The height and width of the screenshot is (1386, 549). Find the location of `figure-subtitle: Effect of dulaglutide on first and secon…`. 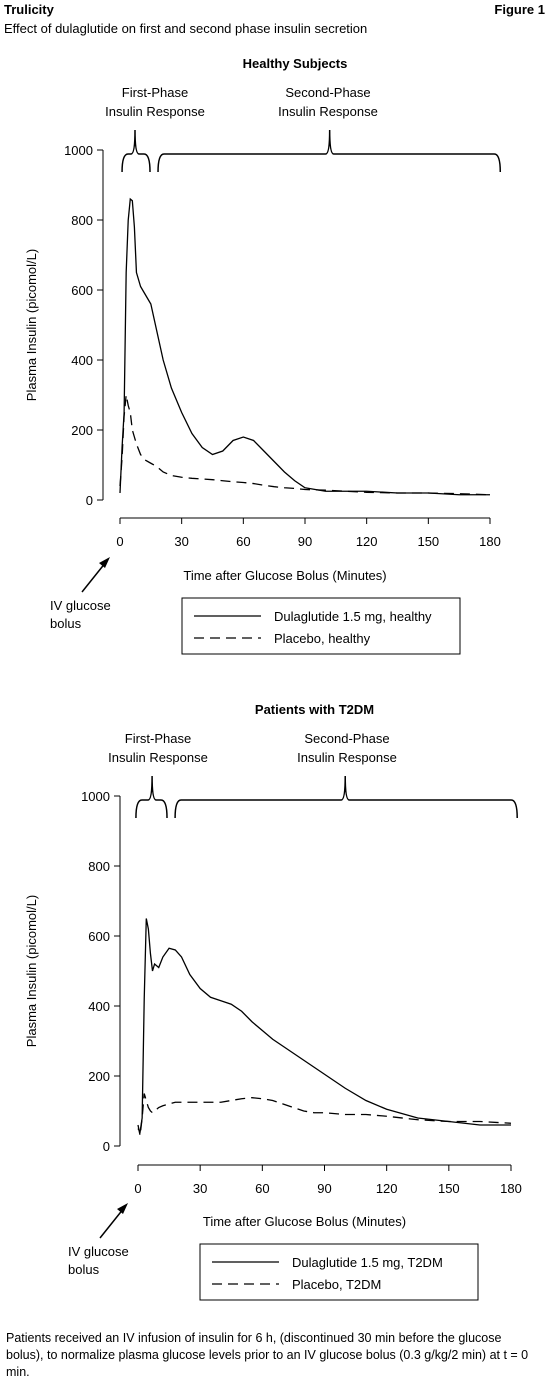

figure-subtitle: Effect of dulaglutide on first and secon… is located at coordinates (186, 28).